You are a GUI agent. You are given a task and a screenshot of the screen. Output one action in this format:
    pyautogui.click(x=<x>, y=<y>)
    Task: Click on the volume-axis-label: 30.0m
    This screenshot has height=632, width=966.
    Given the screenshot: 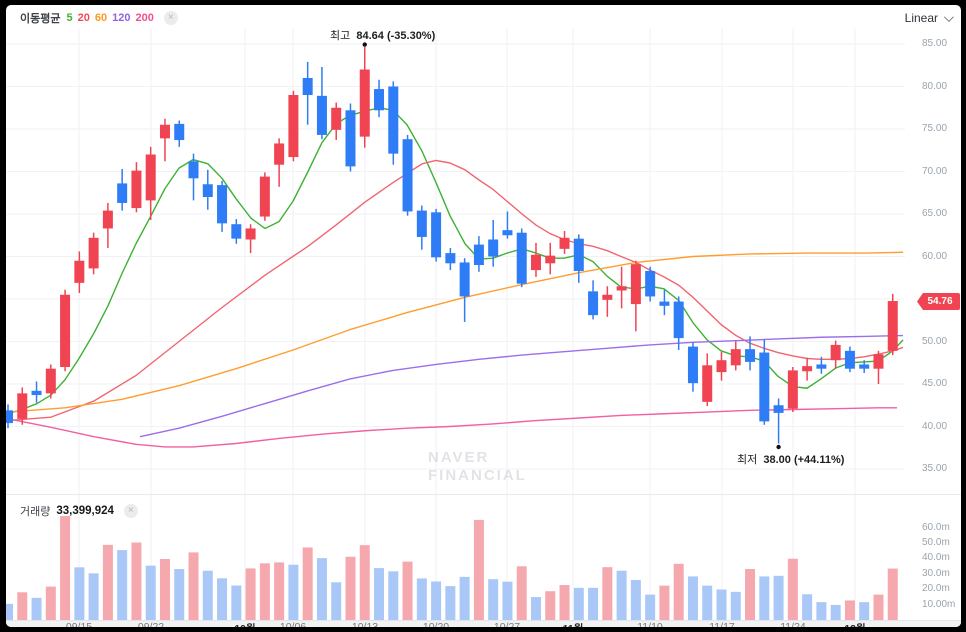 What is the action you would take?
    pyautogui.click(x=936, y=573)
    